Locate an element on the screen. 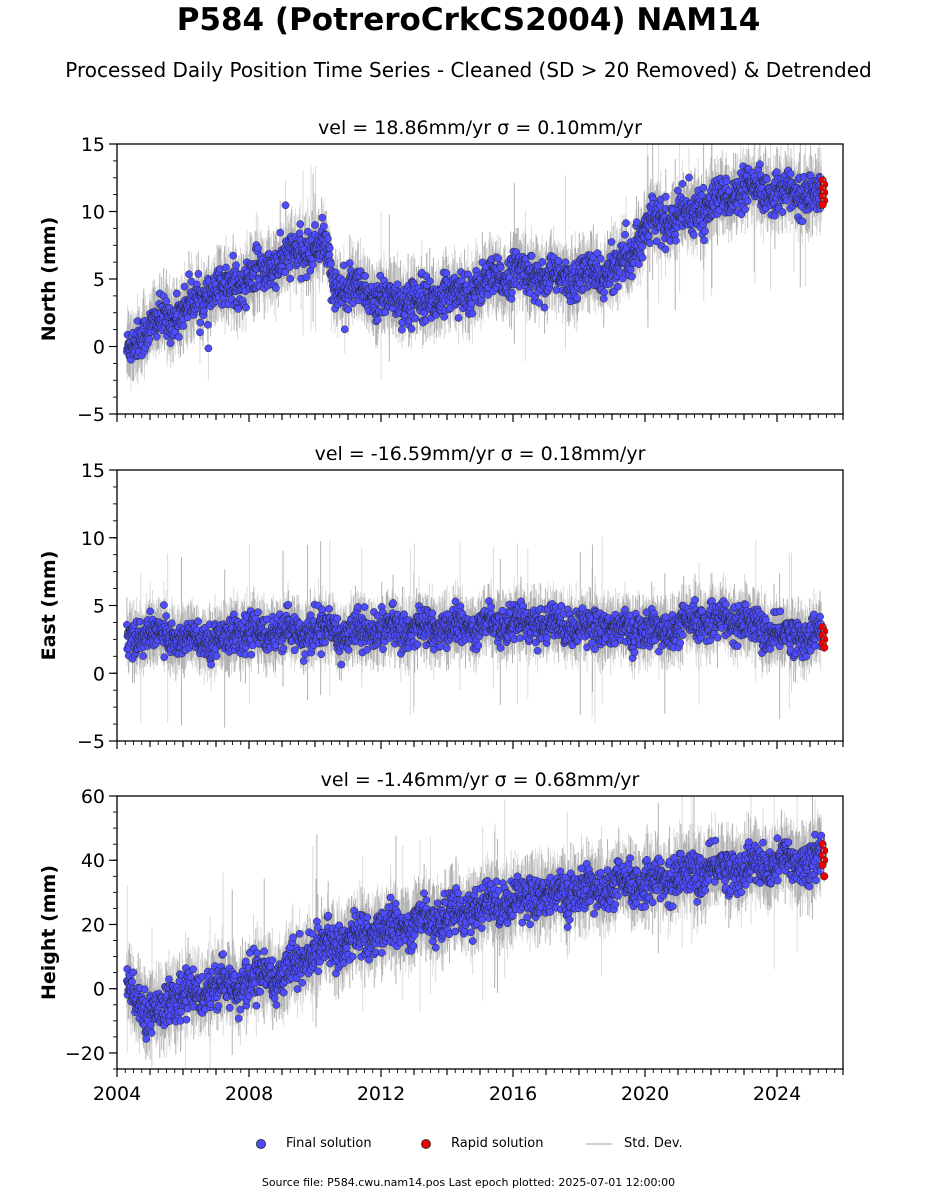 The height and width of the screenshot is (1200, 937). rapid-points-north is located at coordinates (823, 193).